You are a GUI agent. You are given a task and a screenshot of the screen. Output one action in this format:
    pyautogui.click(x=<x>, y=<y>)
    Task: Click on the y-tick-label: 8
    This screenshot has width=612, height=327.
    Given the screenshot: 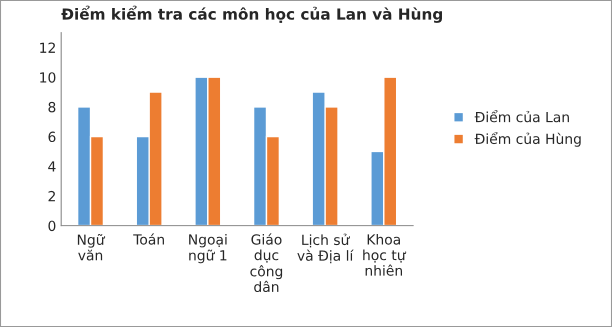 What is the action you would take?
    pyautogui.click(x=52, y=107)
    